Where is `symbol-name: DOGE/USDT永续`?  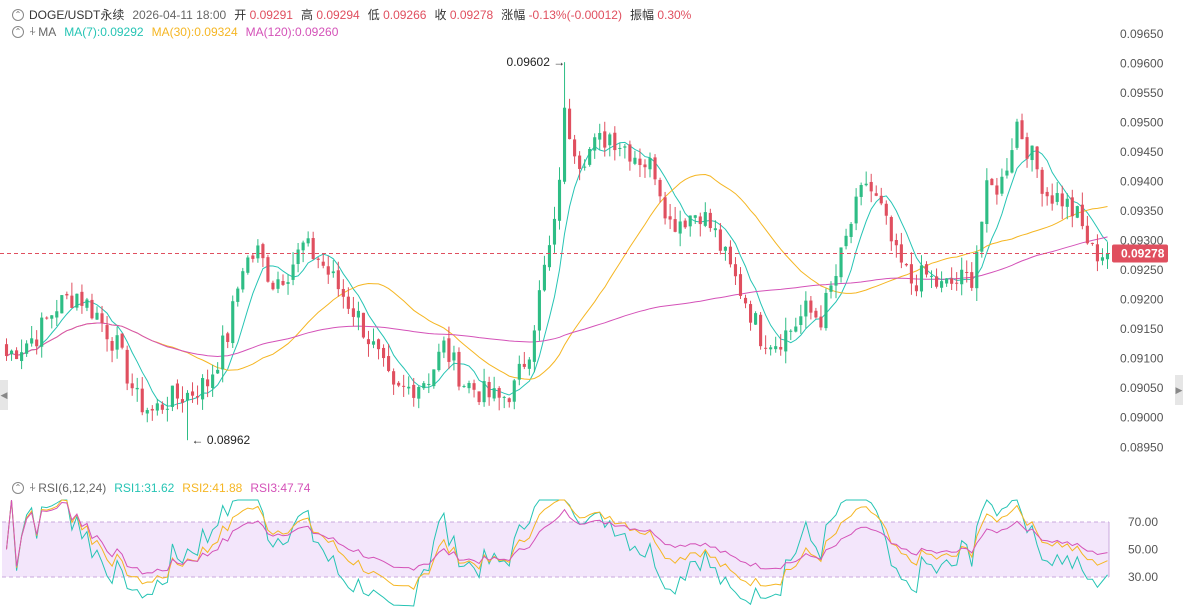 symbol-name: DOGE/USDT永续 is located at coordinates (77, 15).